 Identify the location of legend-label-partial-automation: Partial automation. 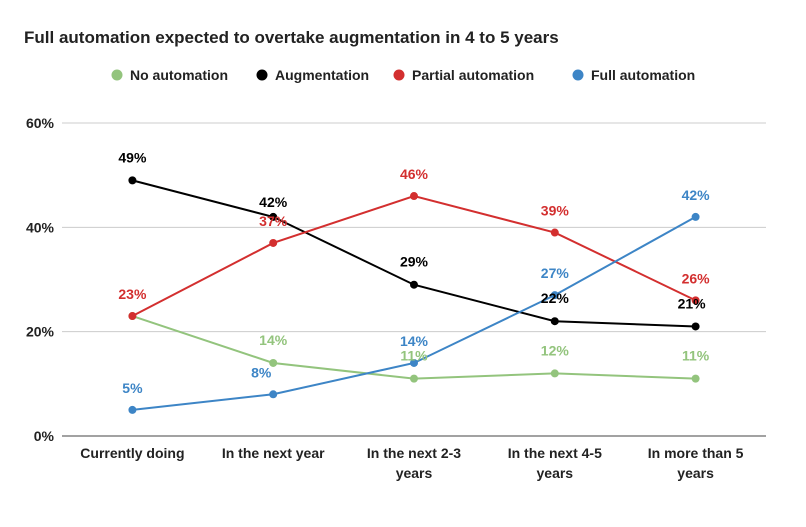
(473, 75).